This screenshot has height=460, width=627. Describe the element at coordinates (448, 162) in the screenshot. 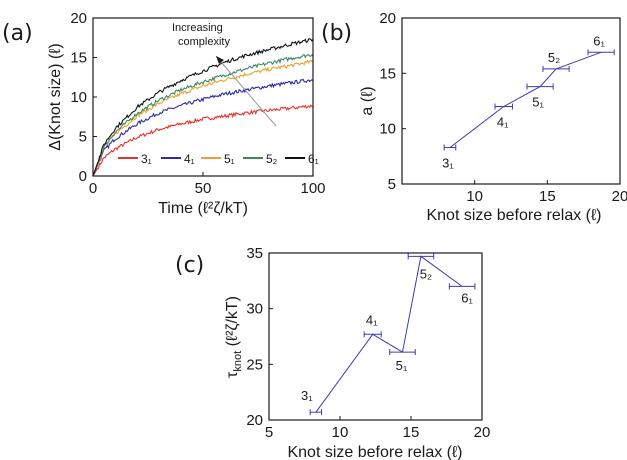

I see `panel-b-point-label: 3₁` at that location.